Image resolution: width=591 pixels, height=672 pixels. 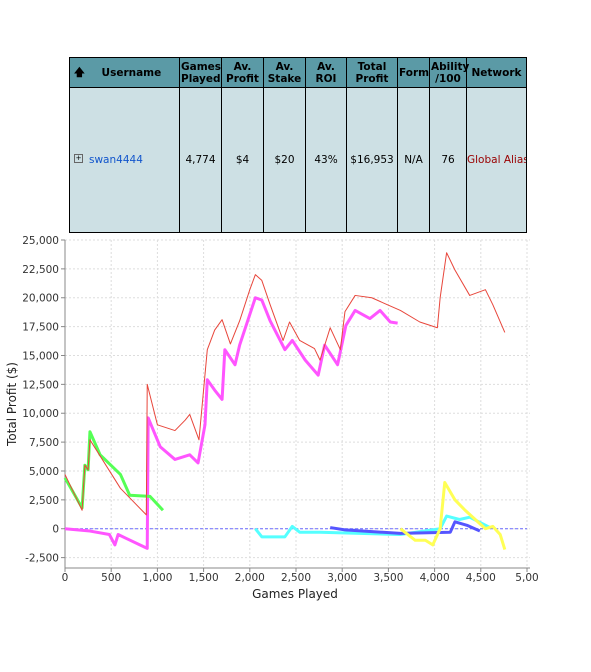 I want to click on y-tick-label: 2,500, so click(x=44, y=501).